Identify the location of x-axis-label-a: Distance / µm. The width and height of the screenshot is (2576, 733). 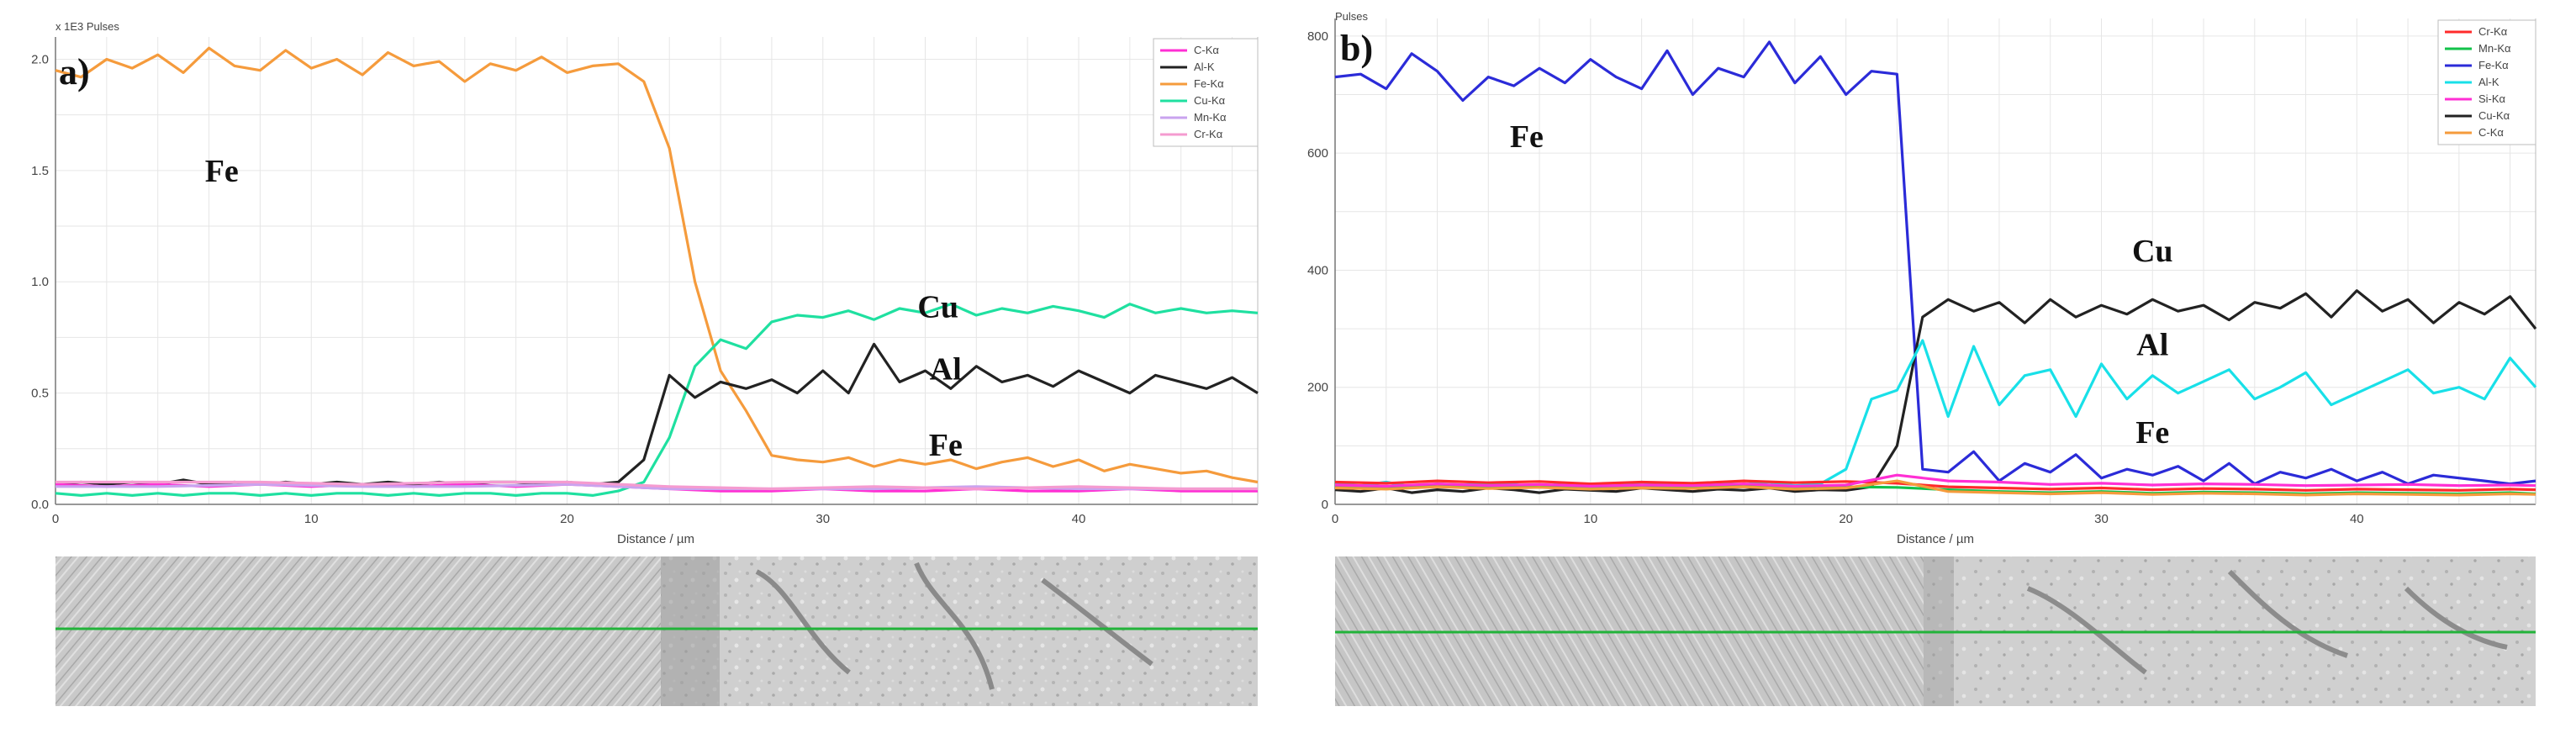
(655, 539).